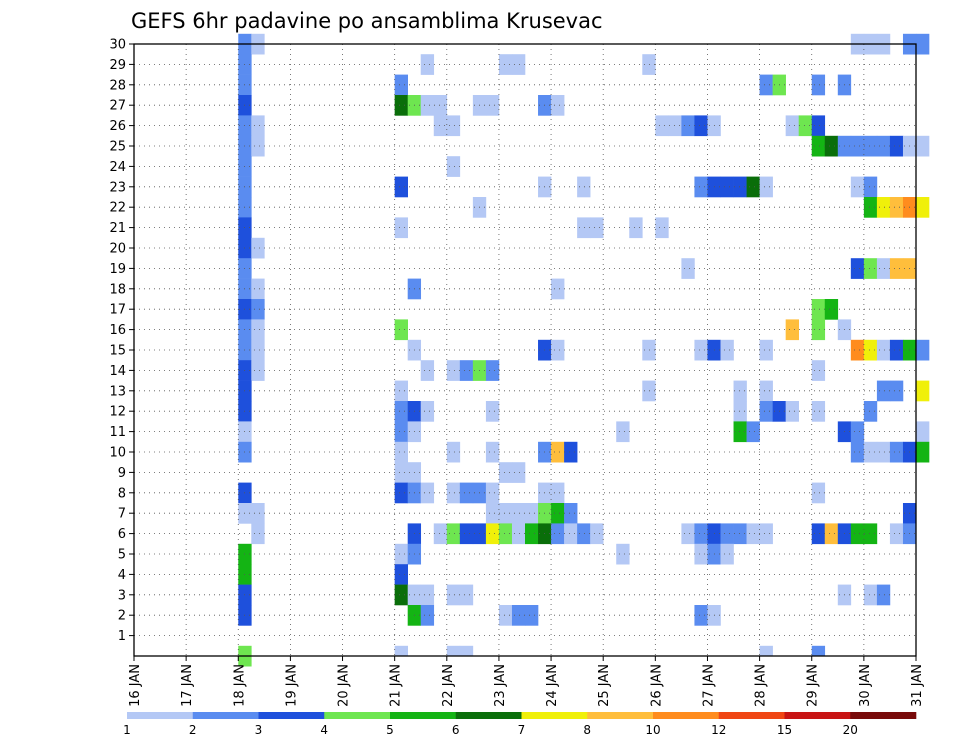  What do you see at coordinates (117, 432) in the screenshot?
I see `y-tick-label: 11` at bounding box center [117, 432].